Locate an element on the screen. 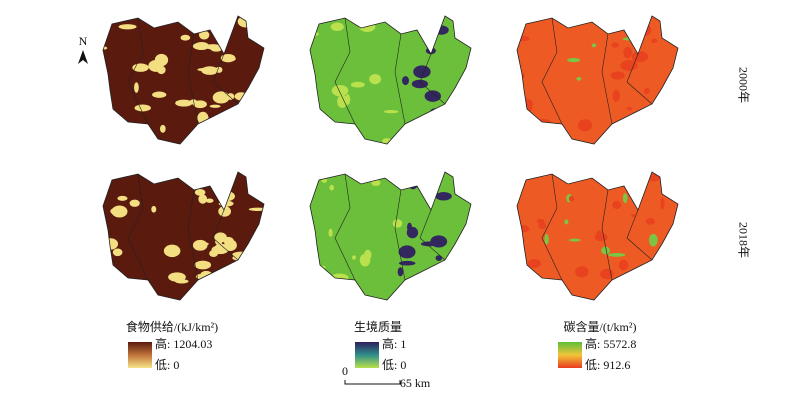 This screenshot has width=800, height=409. scale-bar-line is located at coordinates (372, 382).